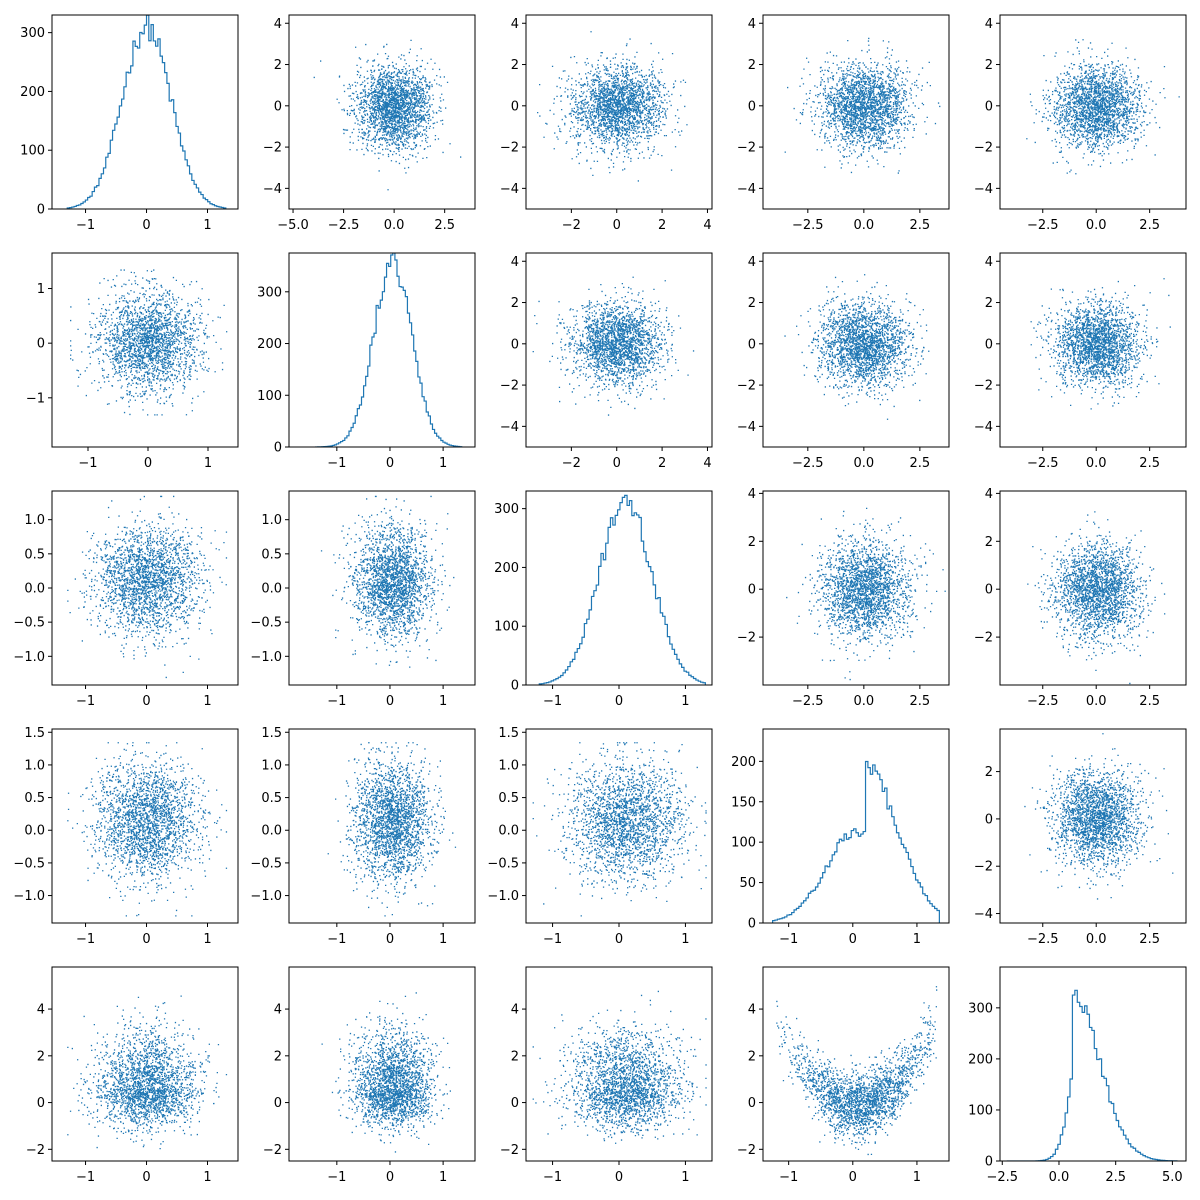  Describe the element at coordinates (1080, 837) in the screenshot. I see `subplot-r3-c4: −2.5 0.0 2.5 −4 −2 0 2` at that location.